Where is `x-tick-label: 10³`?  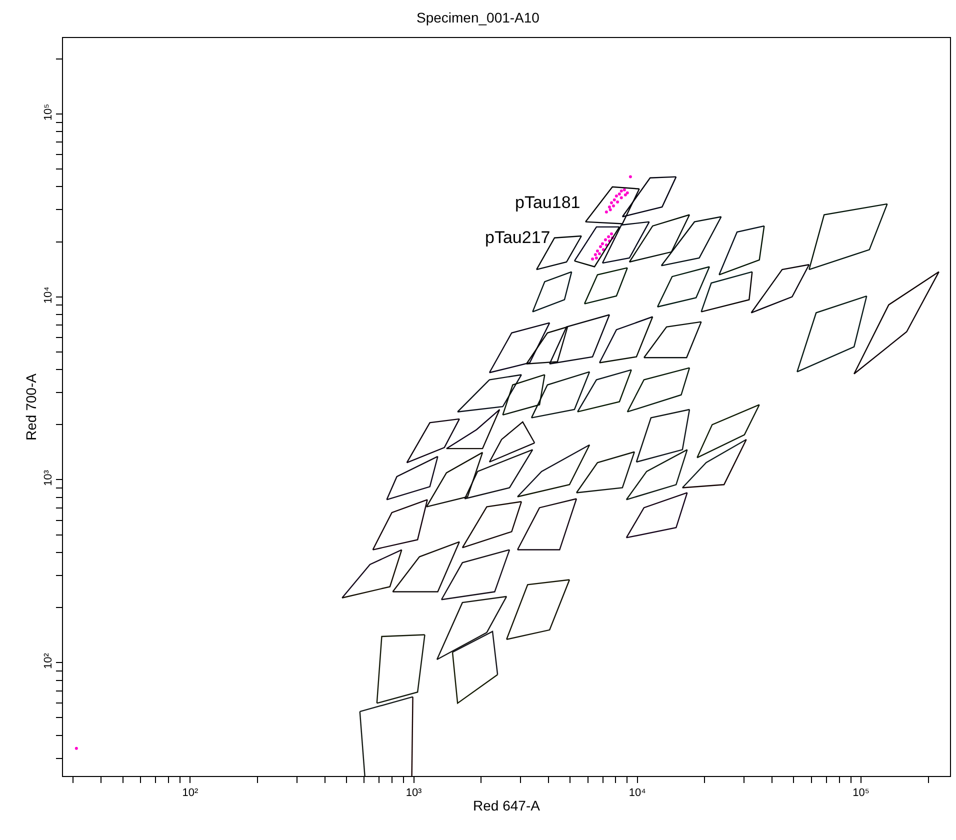
x-tick-label: 10³ is located at coordinates (414, 793).